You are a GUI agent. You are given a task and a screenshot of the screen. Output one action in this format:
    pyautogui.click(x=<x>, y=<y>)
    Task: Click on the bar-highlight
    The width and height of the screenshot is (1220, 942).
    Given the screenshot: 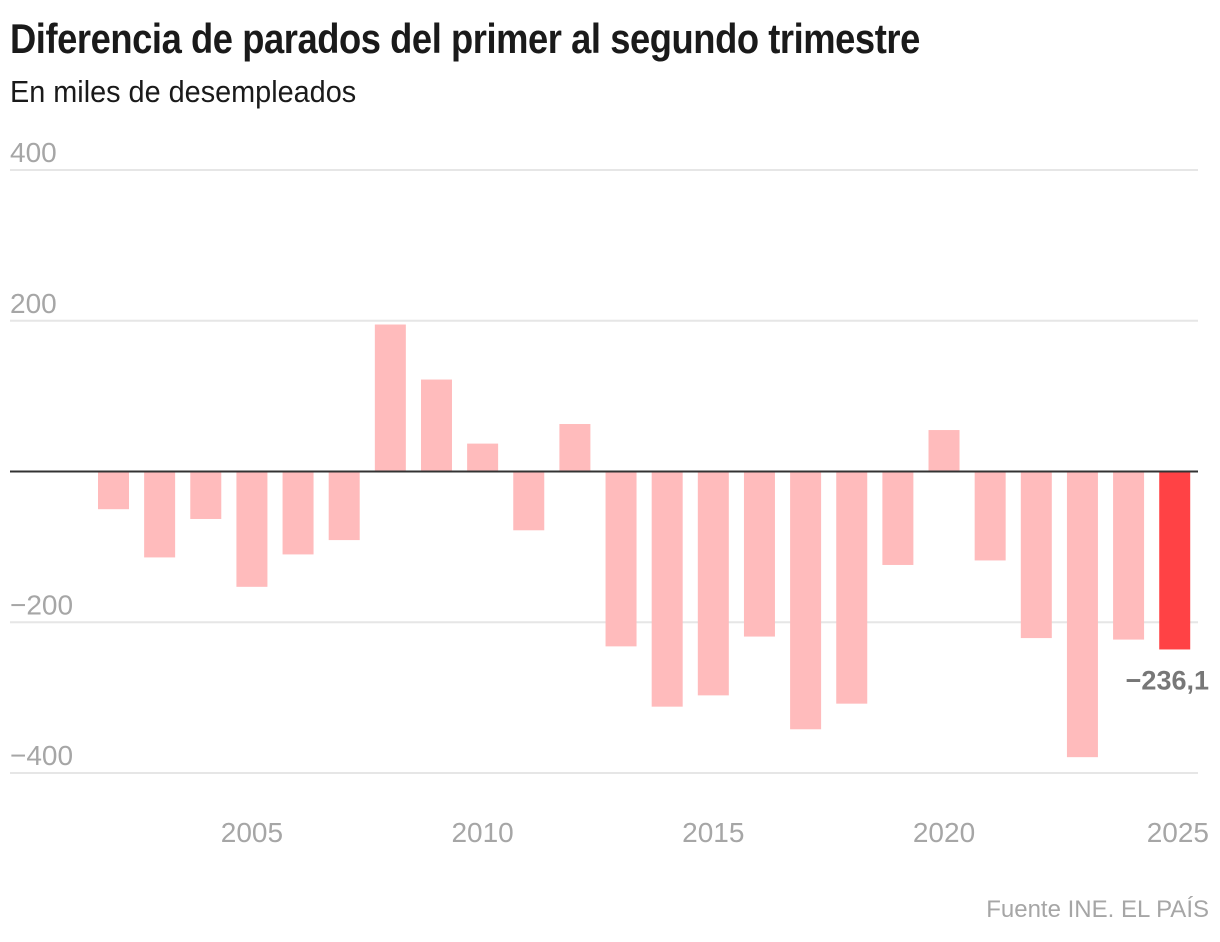 What is the action you would take?
    pyautogui.click(x=1175, y=560)
    